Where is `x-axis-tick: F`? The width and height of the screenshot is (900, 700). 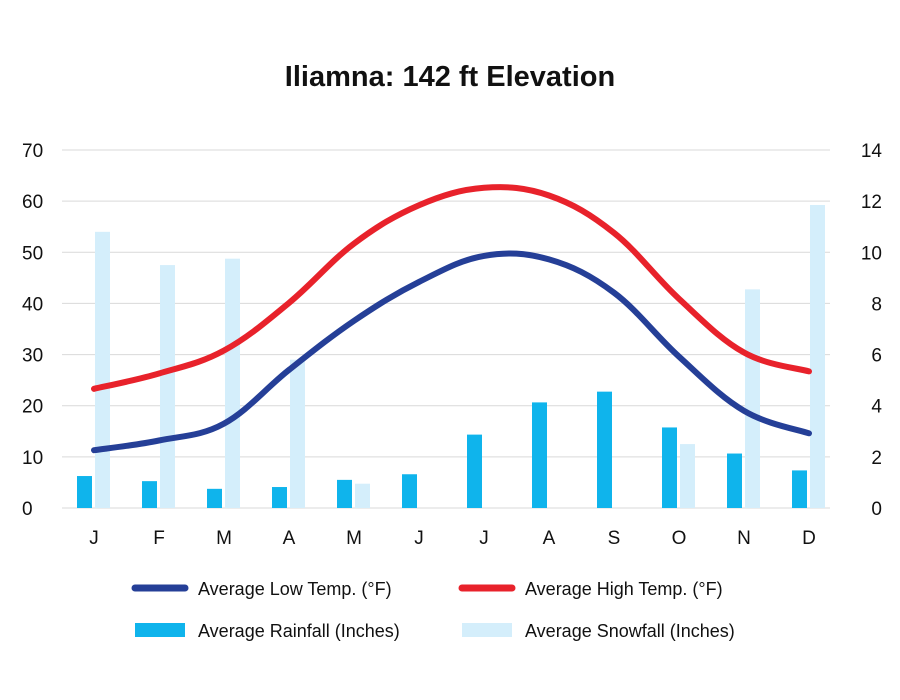 x-axis-tick: F is located at coordinates (159, 538).